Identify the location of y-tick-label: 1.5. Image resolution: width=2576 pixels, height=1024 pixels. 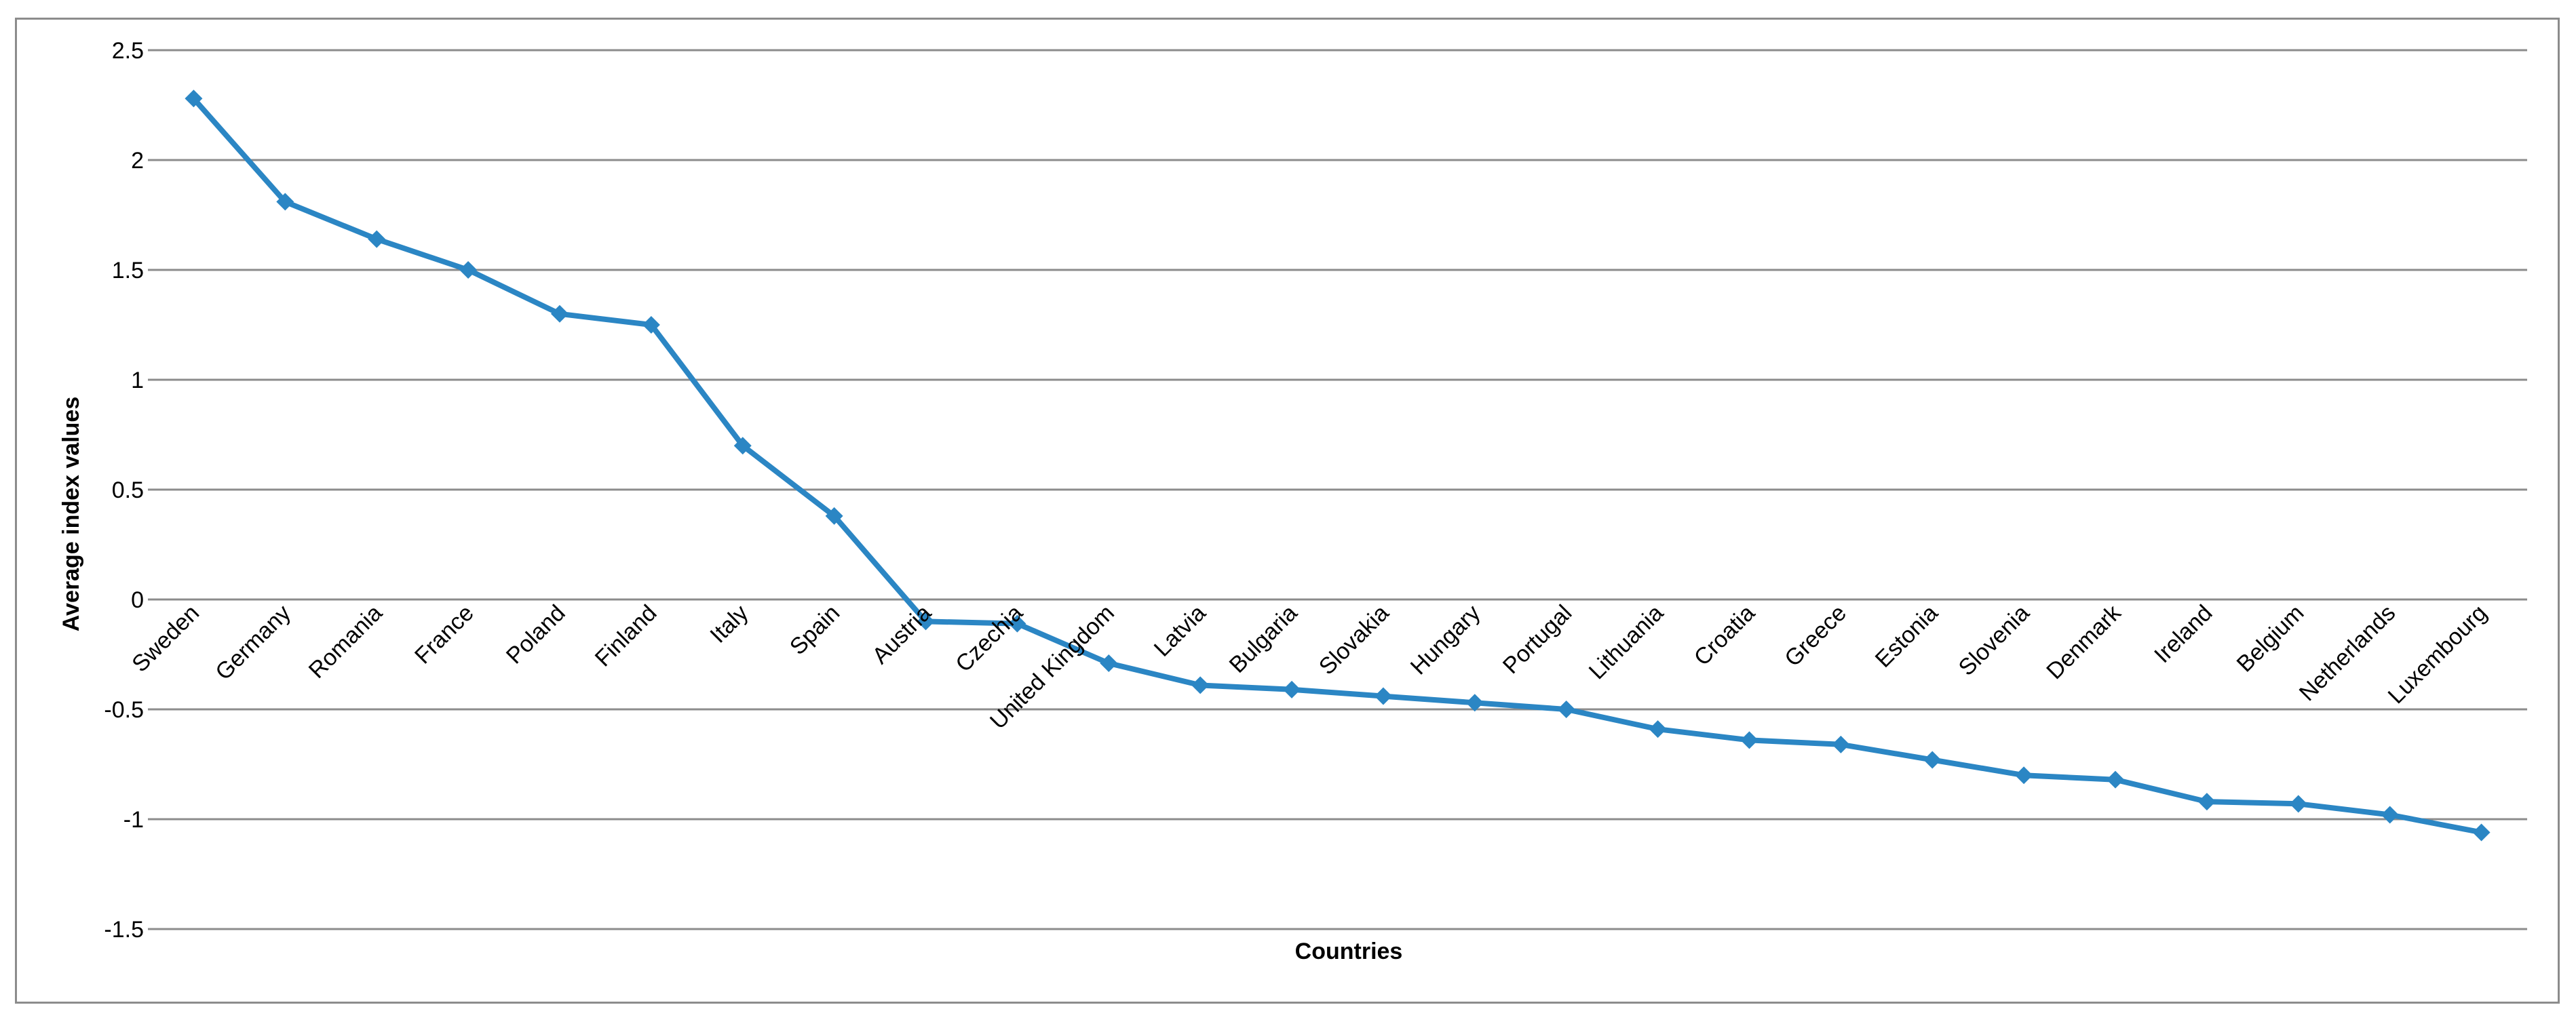
(128, 270).